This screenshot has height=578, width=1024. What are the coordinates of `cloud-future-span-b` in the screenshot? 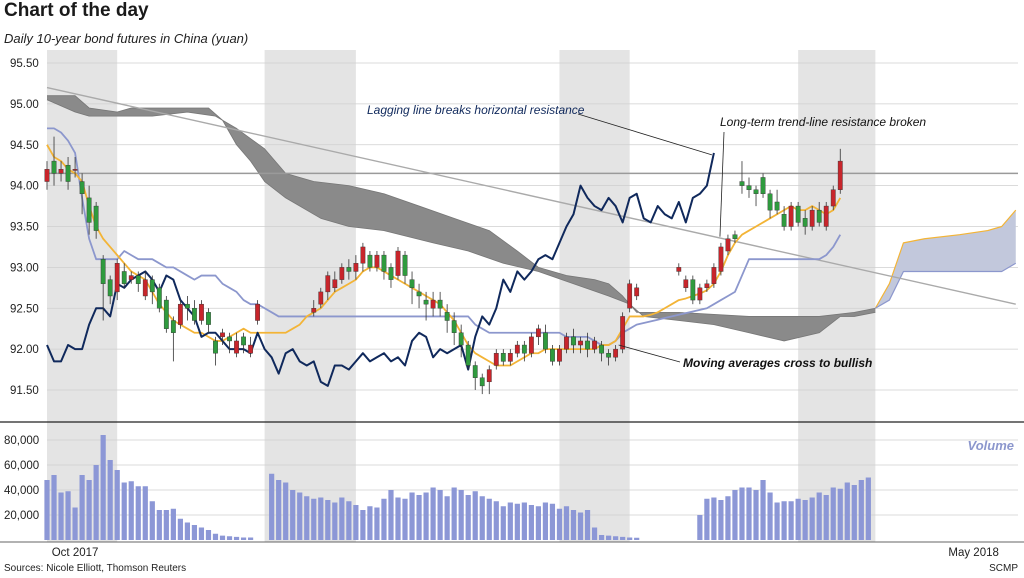 It's located at (946, 285).